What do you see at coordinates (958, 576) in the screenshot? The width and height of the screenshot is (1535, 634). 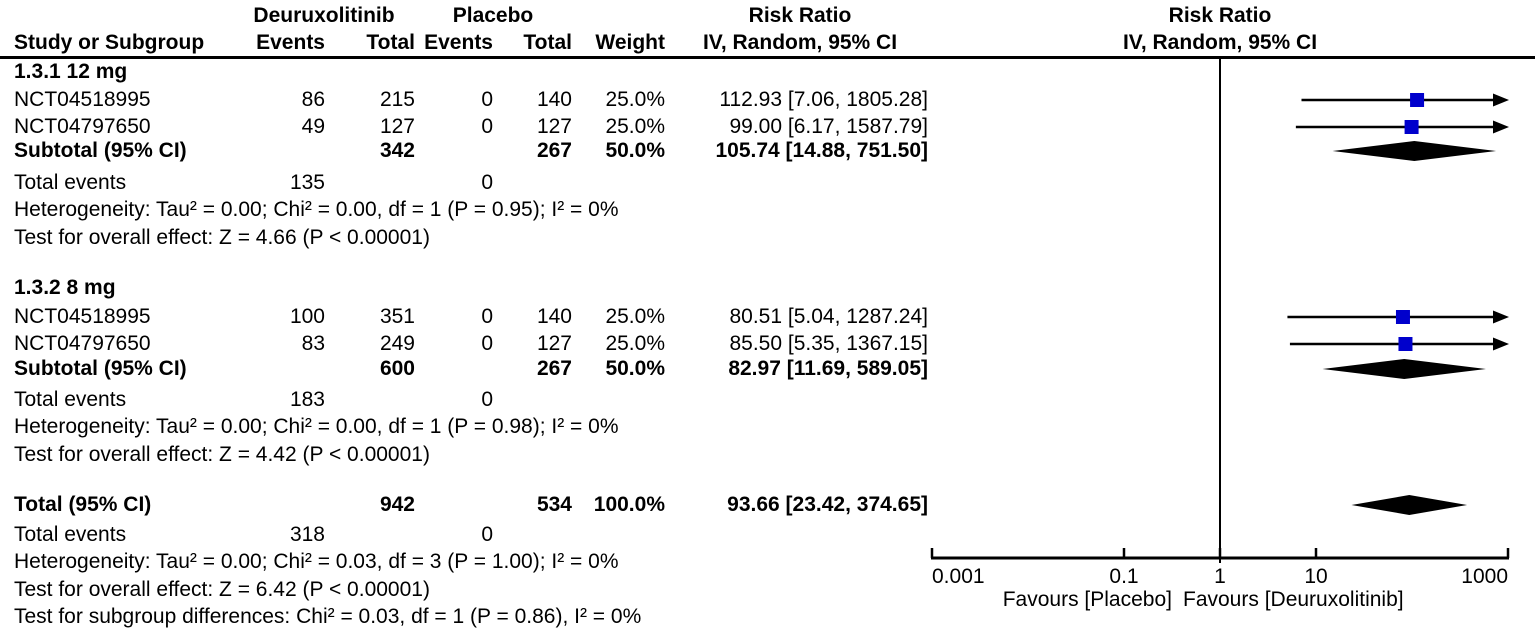 I see `axis-tick-label: 0.001` at bounding box center [958, 576].